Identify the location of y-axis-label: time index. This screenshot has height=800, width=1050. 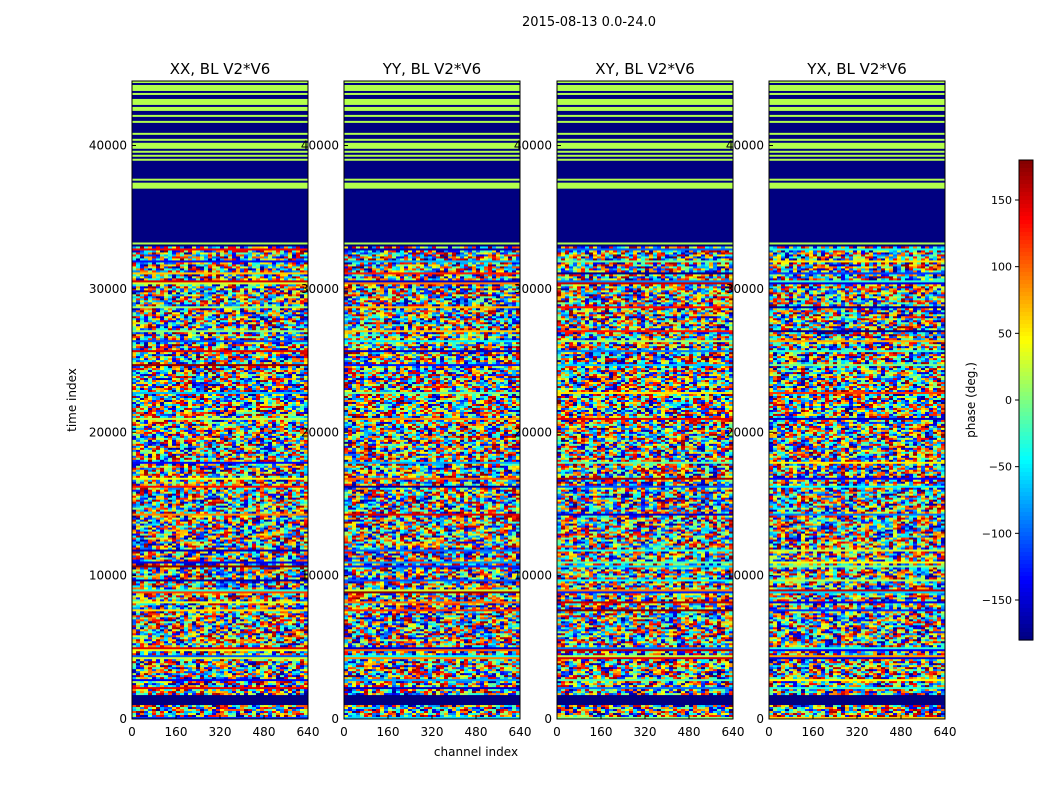
(72, 400).